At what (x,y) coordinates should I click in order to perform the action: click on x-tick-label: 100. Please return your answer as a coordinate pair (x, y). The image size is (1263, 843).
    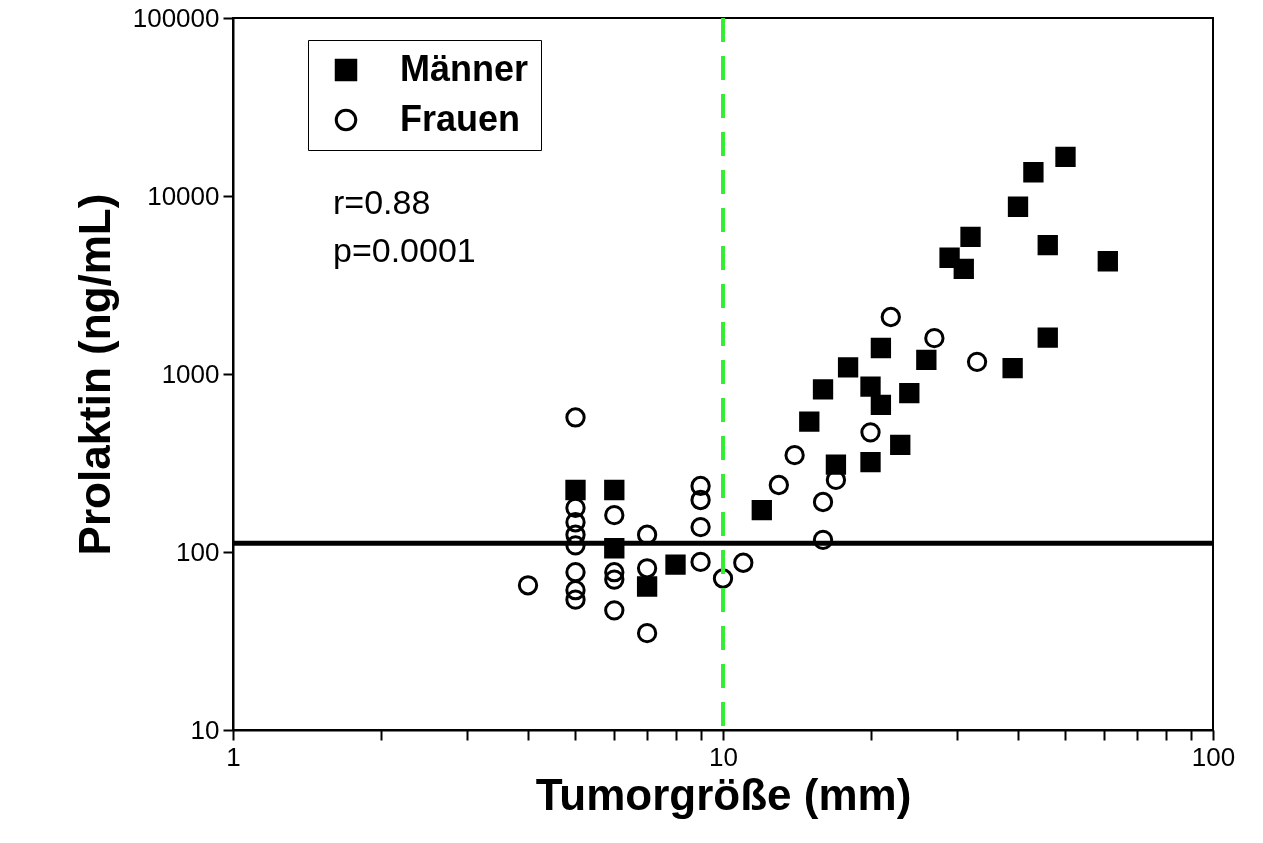
    Looking at the image, I should click on (1213, 756).